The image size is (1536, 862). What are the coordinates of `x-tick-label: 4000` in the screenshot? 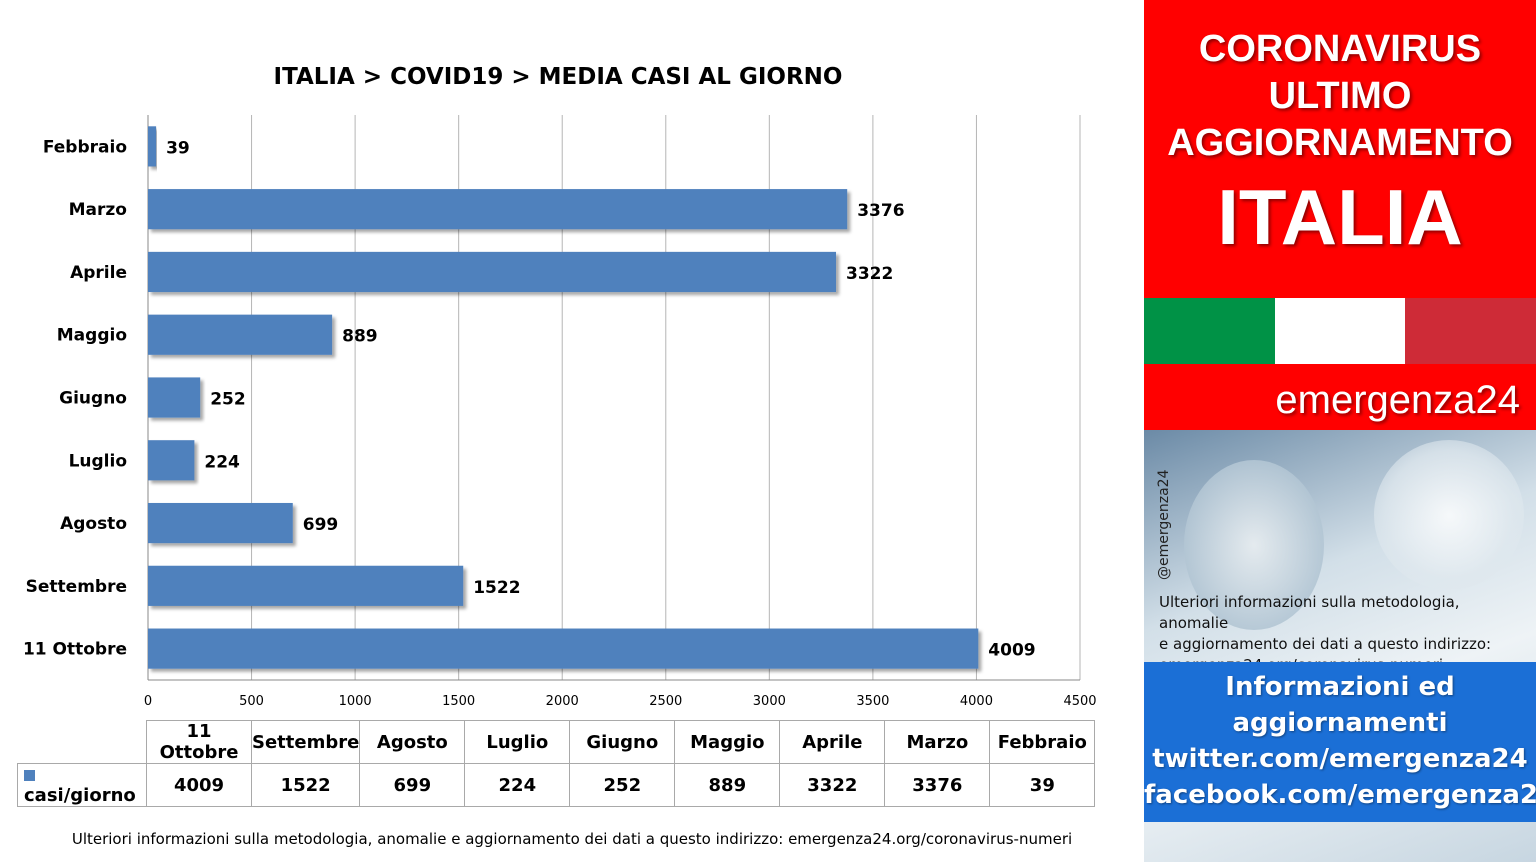 It's located at (976, 701).